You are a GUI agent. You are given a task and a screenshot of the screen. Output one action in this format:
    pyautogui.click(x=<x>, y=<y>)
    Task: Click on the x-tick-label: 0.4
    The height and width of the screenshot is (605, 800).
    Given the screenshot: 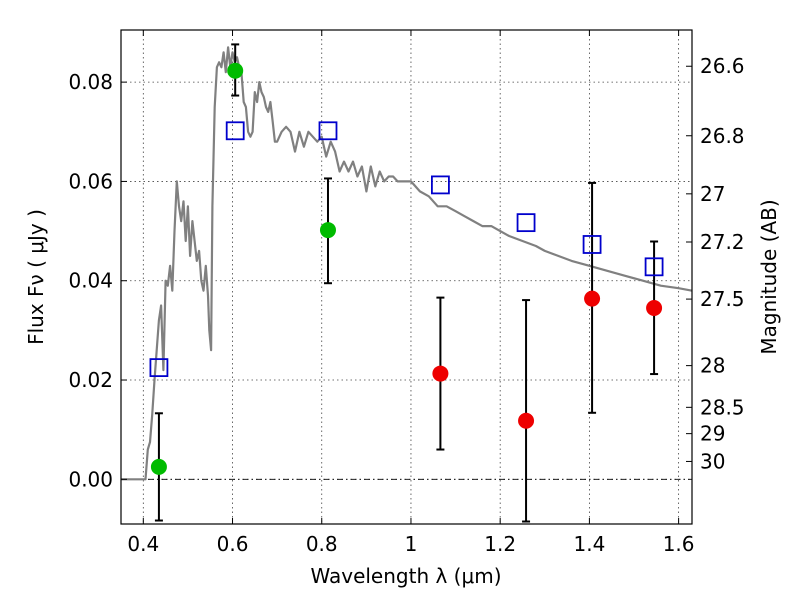 What is the action you would take?
    pyautogui.click(x=143, y=544)
    